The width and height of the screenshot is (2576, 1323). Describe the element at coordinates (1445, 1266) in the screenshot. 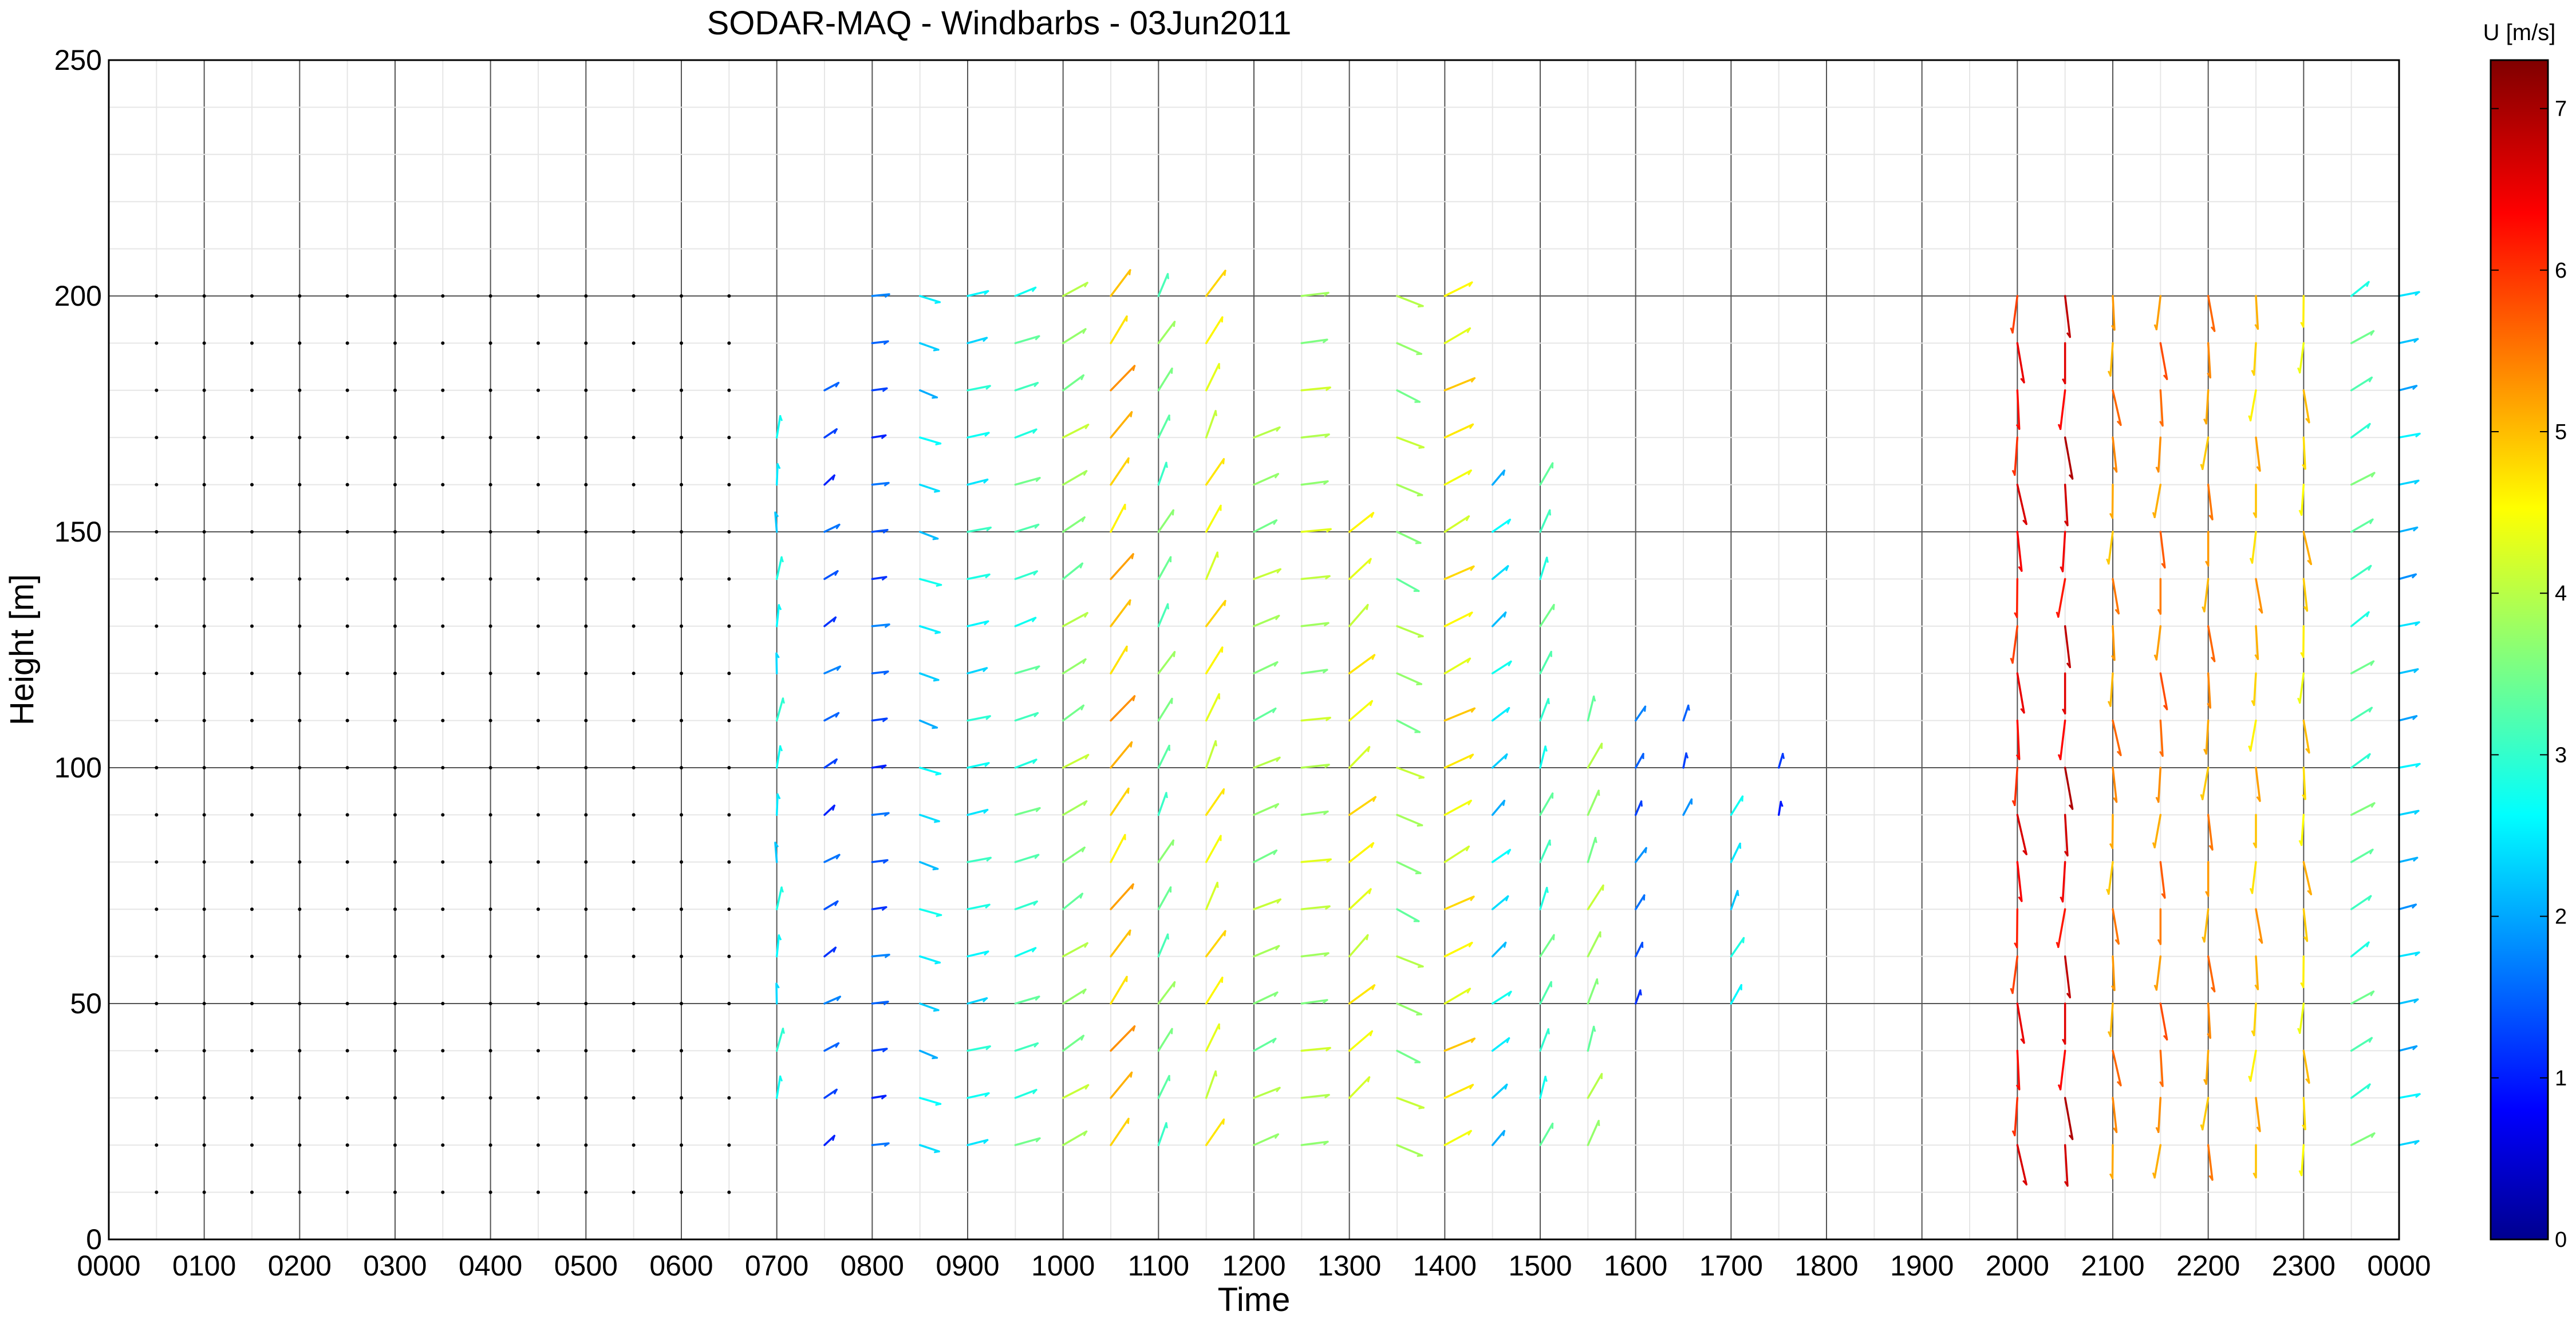

I see `x-tick-label: 1400` at that location.